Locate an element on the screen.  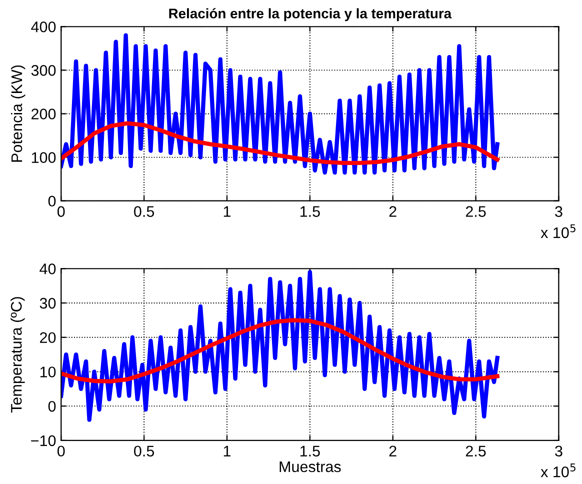
y-axis-title: Potencia (KW) is located at coordinates (18, 113).